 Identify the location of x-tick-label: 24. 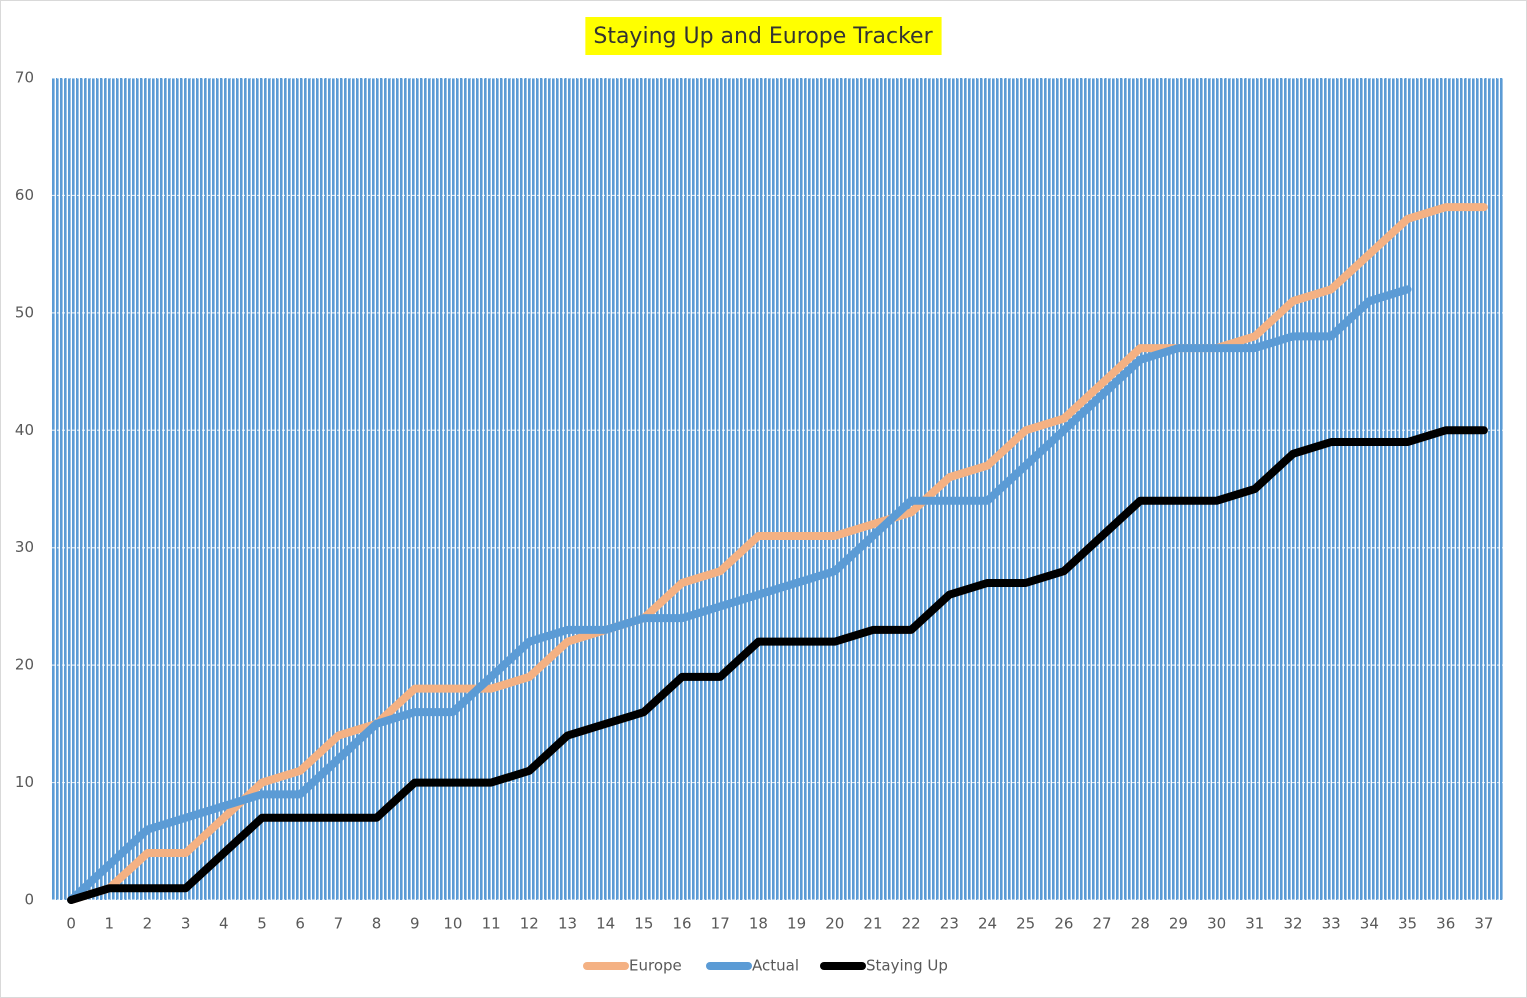
(987, 924).